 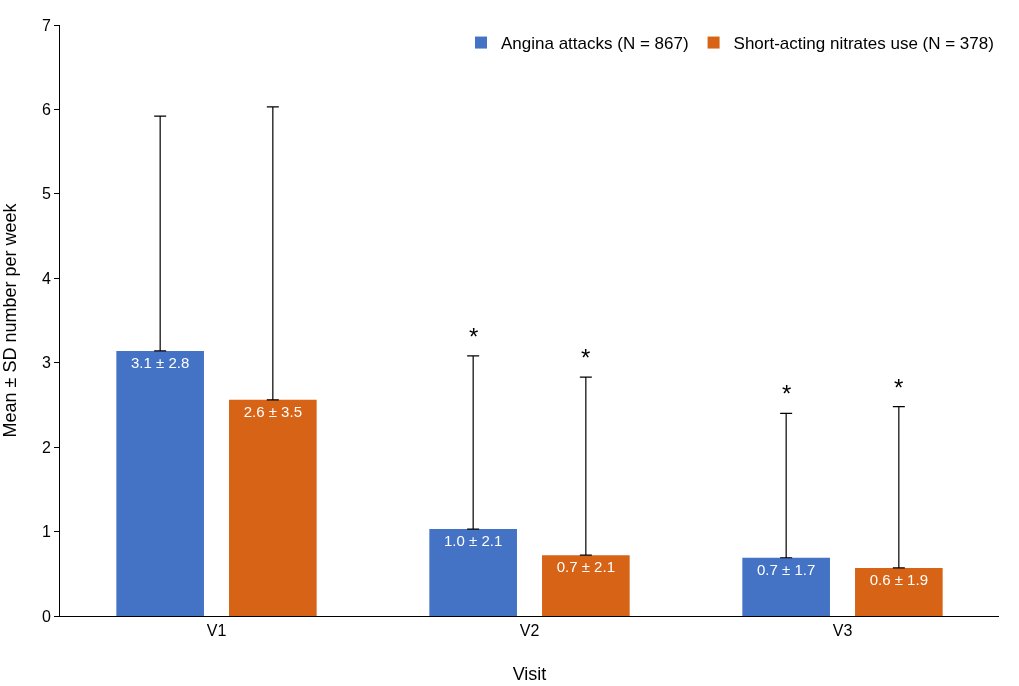 What do you see at coordinates (529, 631) in the screenshot?
I see `x-tick-label: V2` at bounding box center [529, 631].